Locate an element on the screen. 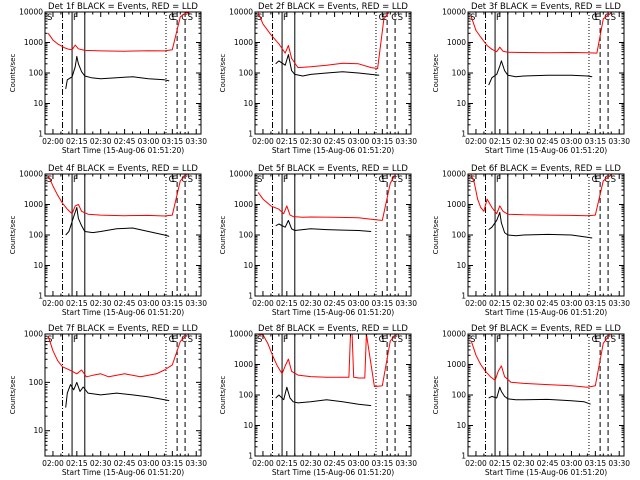 This screenshot has height=480, width=640. x-tick-label: 02:15 is located at coordinates (287, 303).